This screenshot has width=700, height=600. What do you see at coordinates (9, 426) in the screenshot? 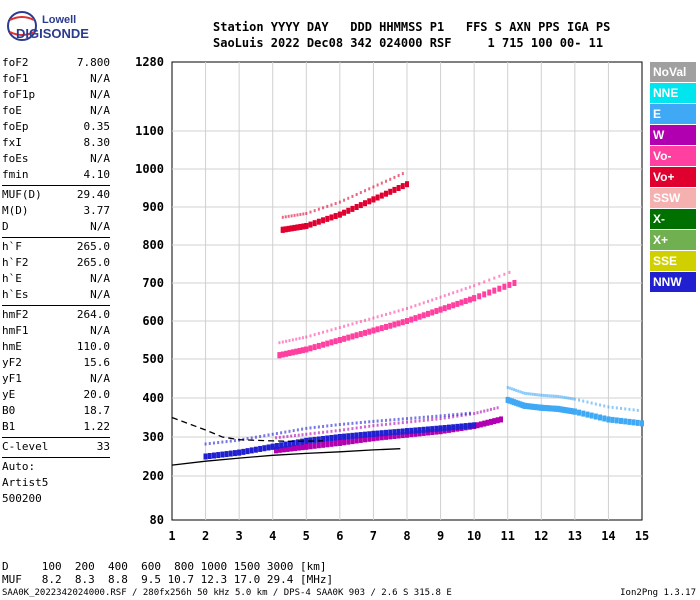
I see `param-name: B1` at bounding box center [9, 426].